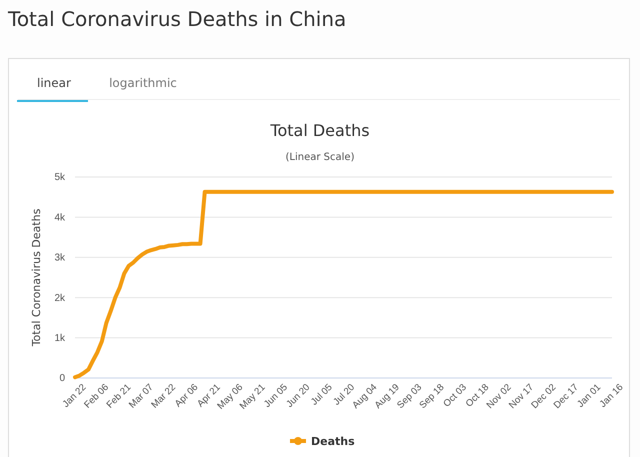  What do you see at coordinates (60, 338) in the screenshot?
I see `y-tick-label: 1k` at bounding box center [60, 338].